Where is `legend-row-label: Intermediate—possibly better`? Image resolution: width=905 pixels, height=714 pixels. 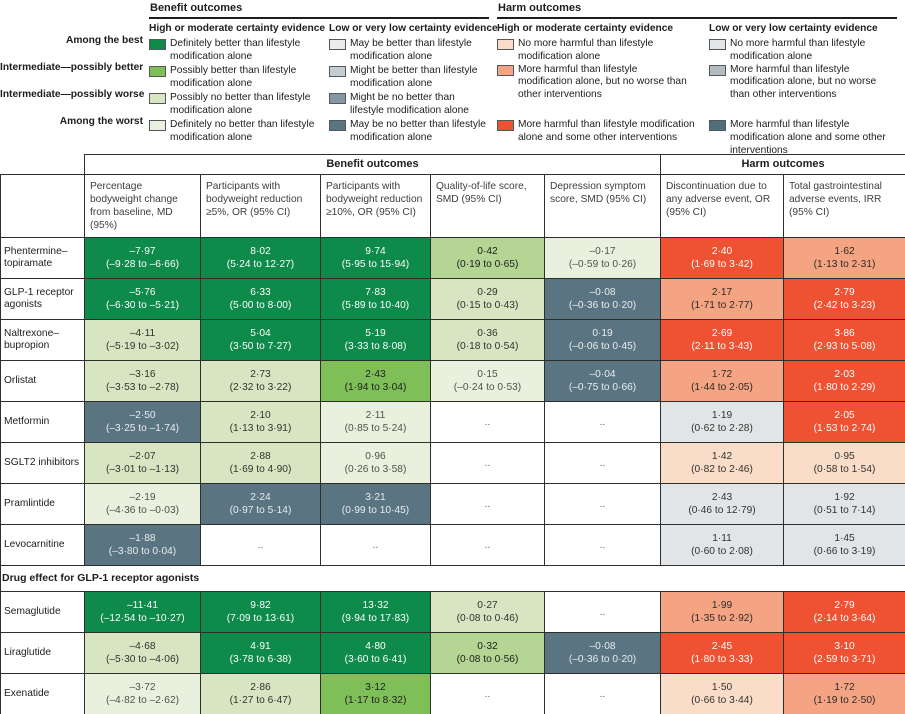
legend-row-label: Intermediate—possibly better is located at coordinates (72, 67).